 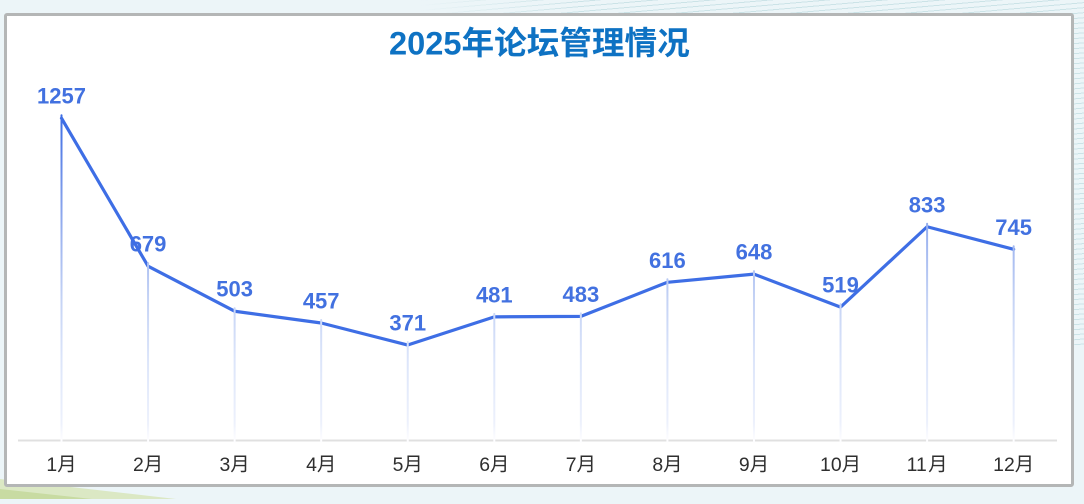 What do you see at coordinates (754, 252) in the screenshot?
I see `svg-text: 648` at bounding box center [754, 252].